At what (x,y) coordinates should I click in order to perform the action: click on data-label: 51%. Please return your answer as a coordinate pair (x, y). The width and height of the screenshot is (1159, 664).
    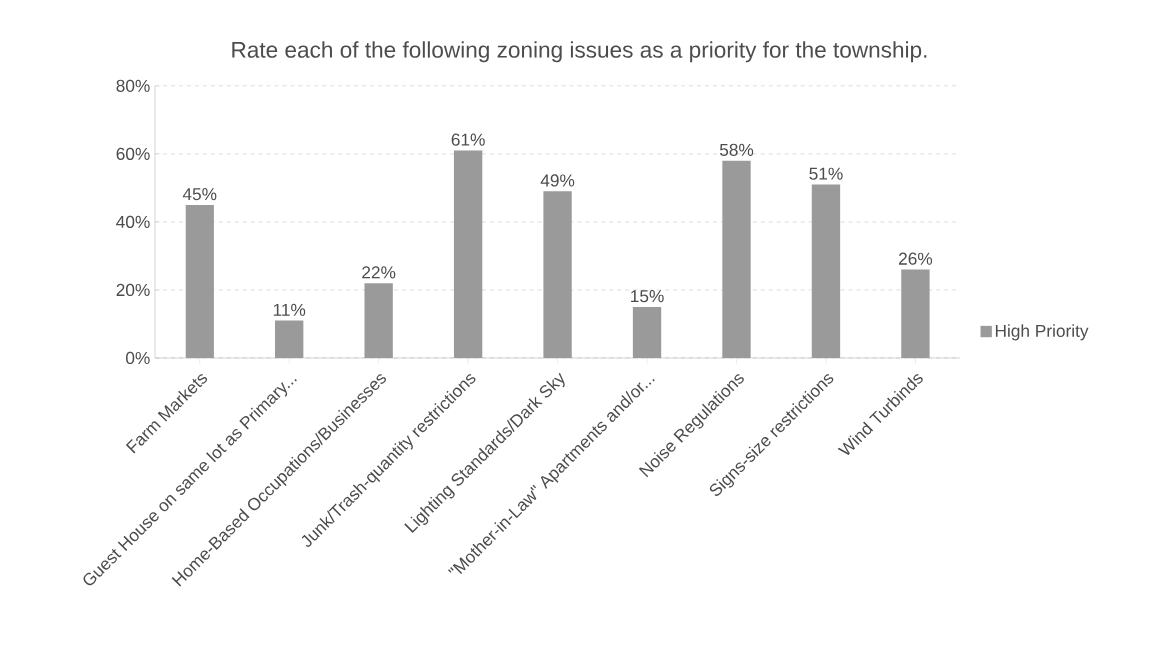
    Looking at the image, I should click on (826, 173).